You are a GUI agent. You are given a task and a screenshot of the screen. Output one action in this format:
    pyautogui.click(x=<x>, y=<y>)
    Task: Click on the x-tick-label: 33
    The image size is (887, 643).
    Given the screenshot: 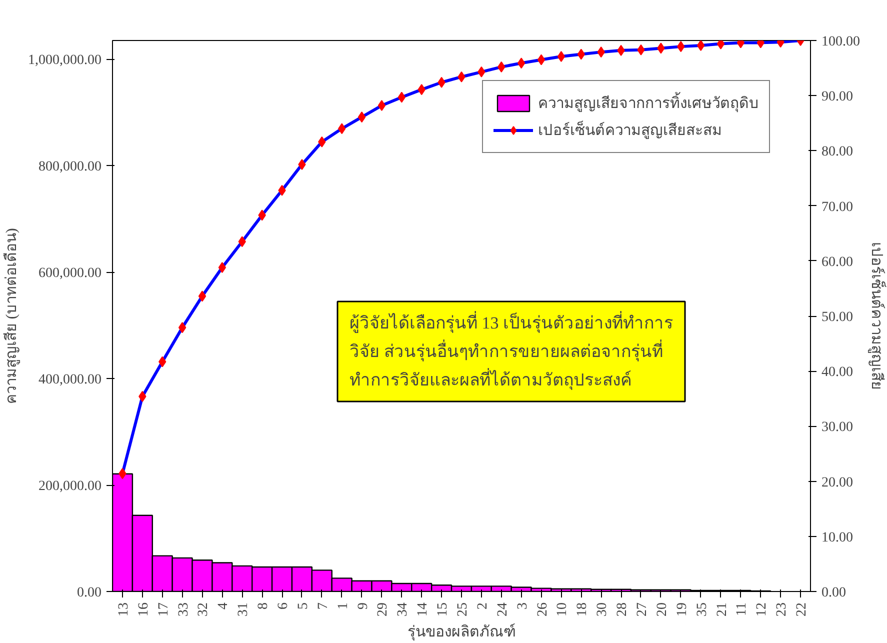 What is the action you would take?
    pyautogui.click(x=184, y=609)
    